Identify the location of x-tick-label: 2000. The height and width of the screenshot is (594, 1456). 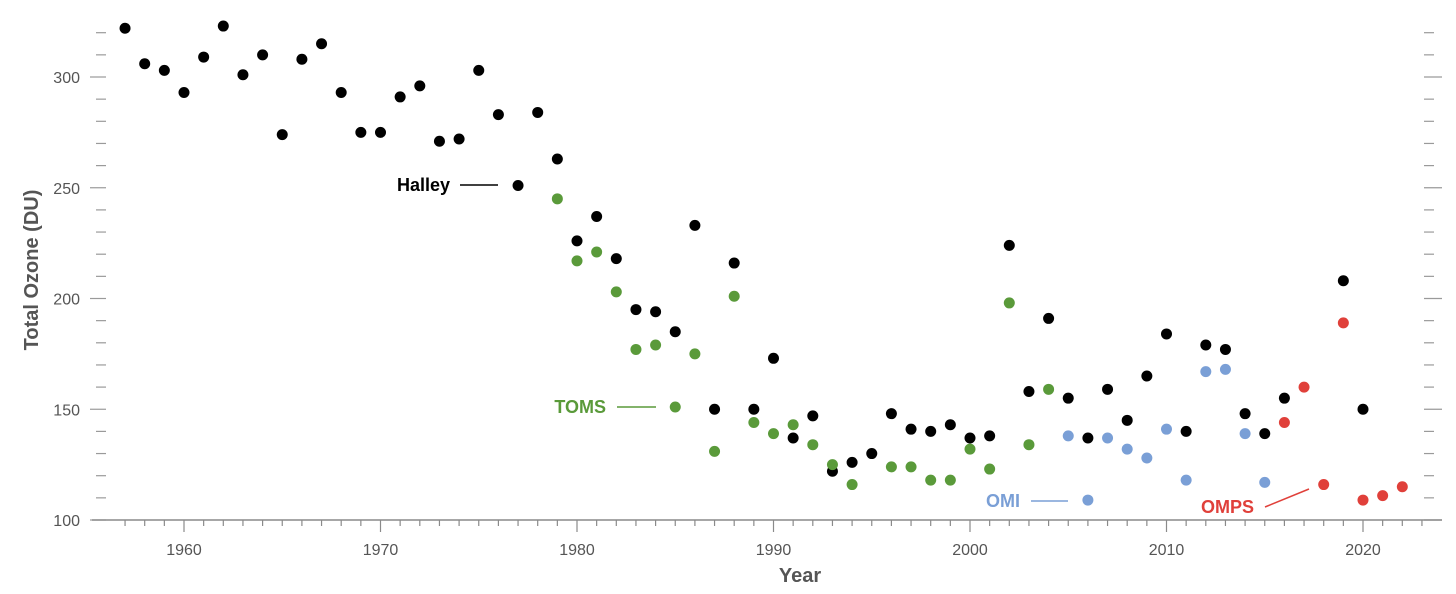
(970, 550).